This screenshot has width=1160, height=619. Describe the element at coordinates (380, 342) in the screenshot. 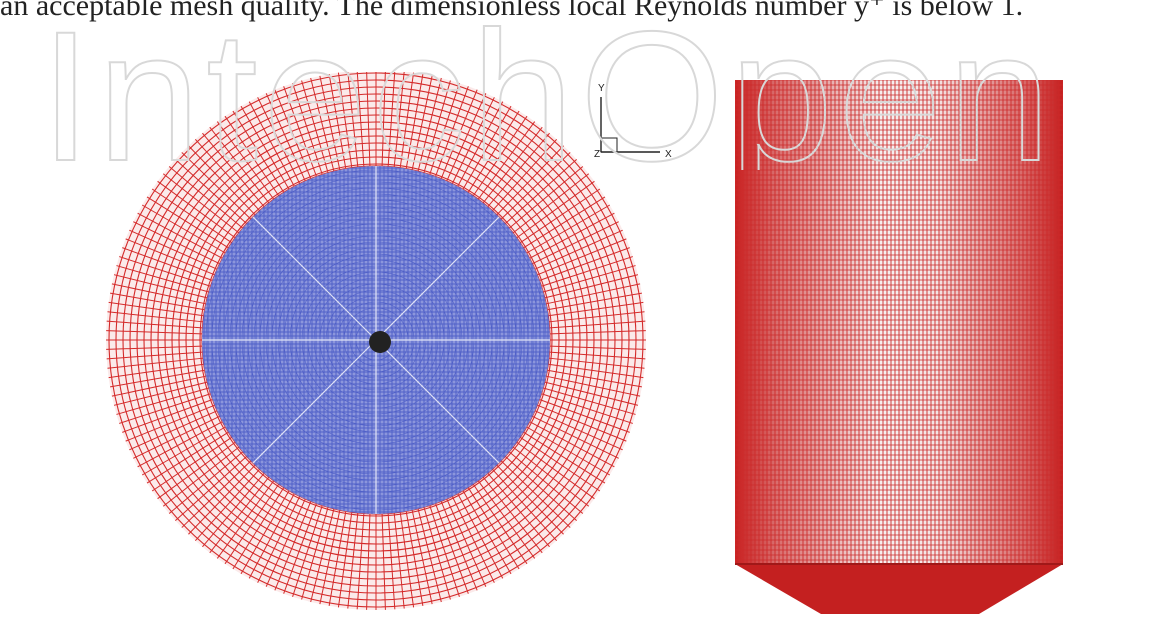

I see `core-mesh` at that location.